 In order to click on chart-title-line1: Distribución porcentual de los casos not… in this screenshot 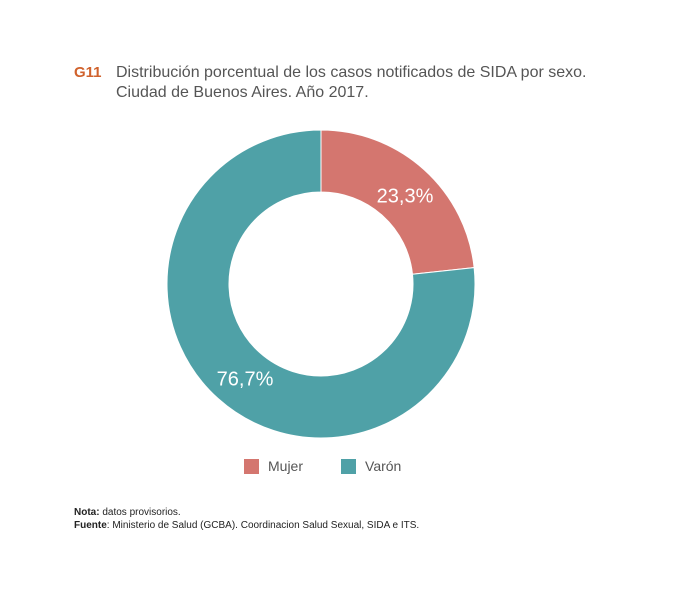, I will do `click(351, 72)`.